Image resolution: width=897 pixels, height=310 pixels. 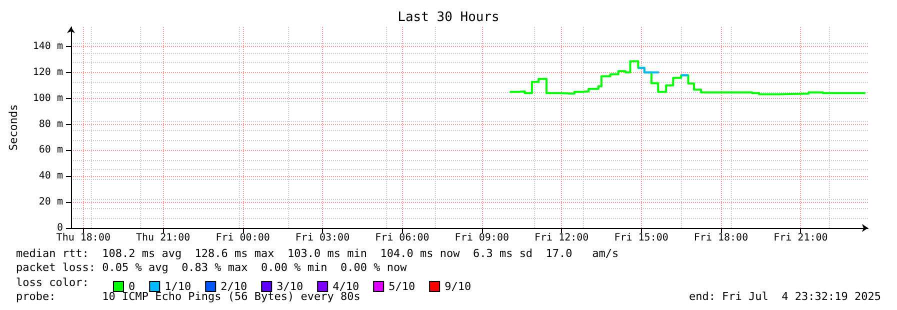 What do you see at coordinates (212, 267) in the screenshot?
I see `text: packet loss: 0.05 % avg 0.83 % max 0.00 % min 0.00 % now` at bounding box center [212, 267].